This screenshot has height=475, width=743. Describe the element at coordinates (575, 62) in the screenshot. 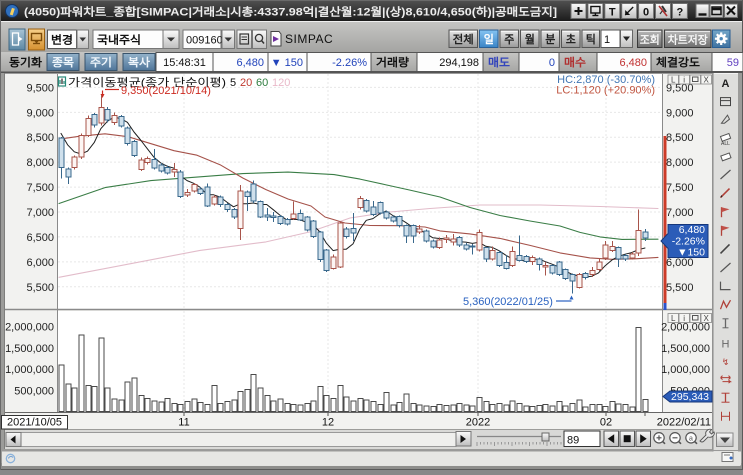

I see `svg-text: 매수` at that location.